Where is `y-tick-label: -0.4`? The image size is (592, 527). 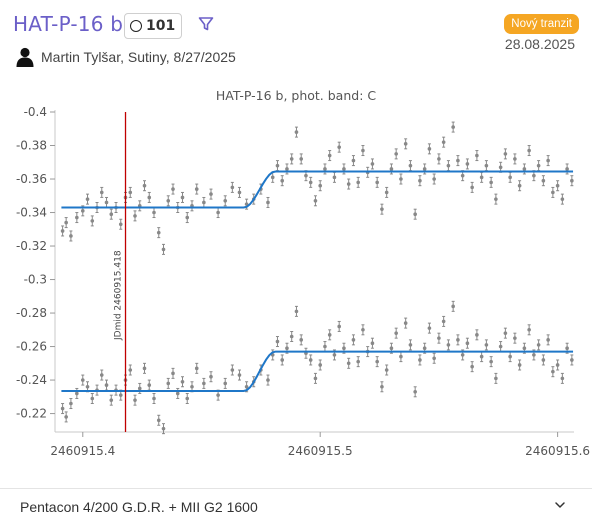 y-tick-label: -0.4 is located at coordinates (35, 112).